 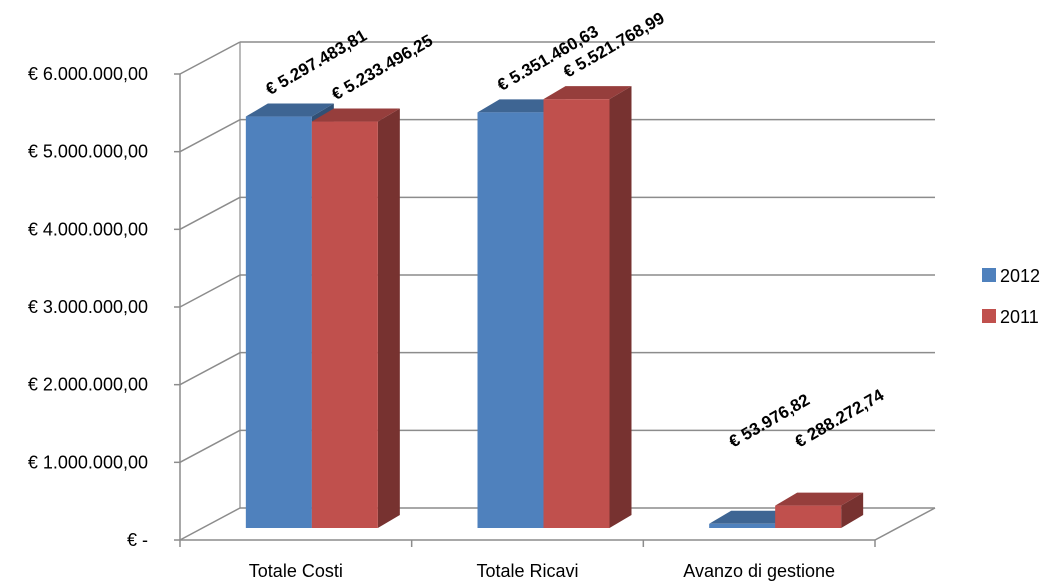 What do you see at coordinates (88, 385) in the screenshot?
I see `y-tick-label: € 2.000.000,00` at bounding box center [88, 385].